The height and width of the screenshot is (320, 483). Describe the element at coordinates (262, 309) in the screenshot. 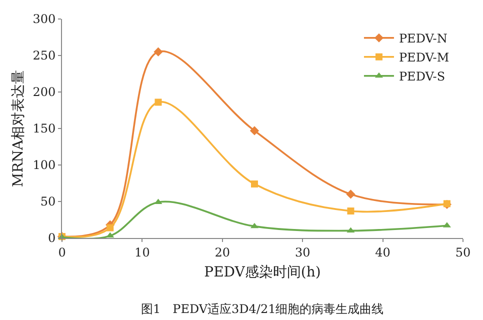

I see `caption: 图1 PEDV适应3D4/21细胞的病毒生成曲线` at that location.